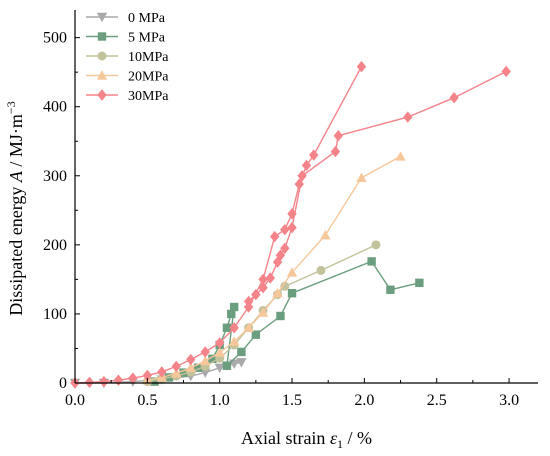  I want to click on x-tick-label: 3.0, so click(509, 400).